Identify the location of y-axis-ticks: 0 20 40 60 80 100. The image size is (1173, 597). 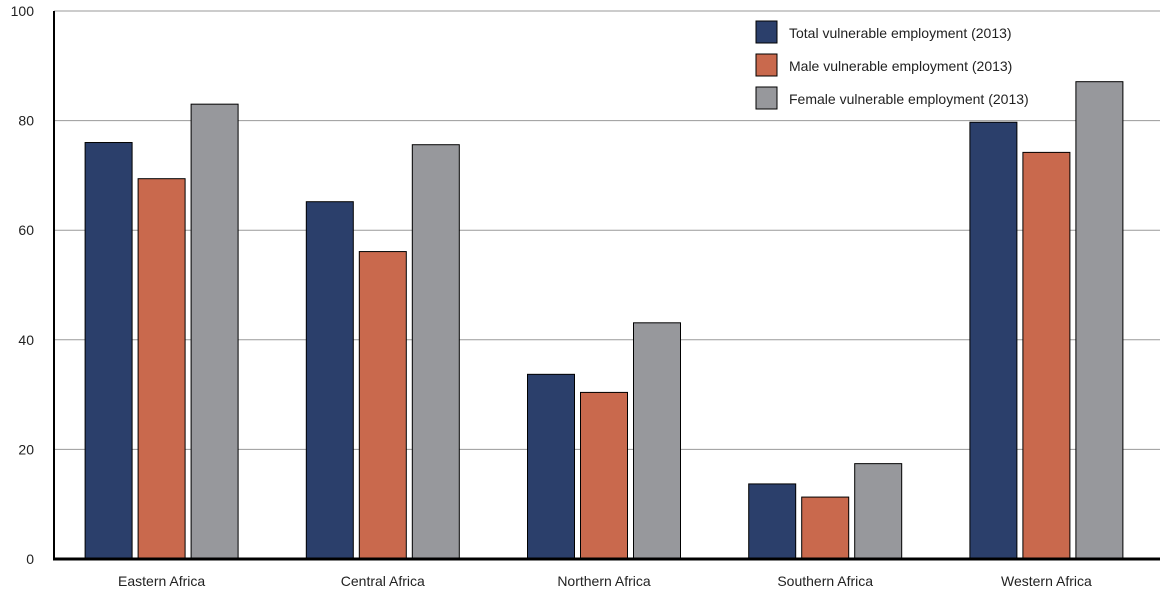
(23, 285).